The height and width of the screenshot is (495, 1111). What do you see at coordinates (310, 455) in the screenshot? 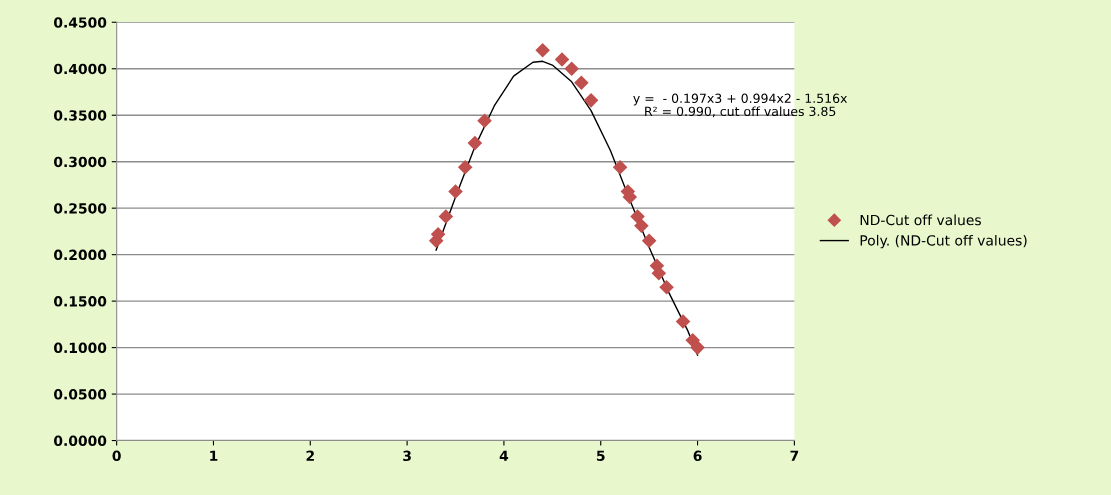
I see `x-tick-label: 2` at bounding box center [310, 455].